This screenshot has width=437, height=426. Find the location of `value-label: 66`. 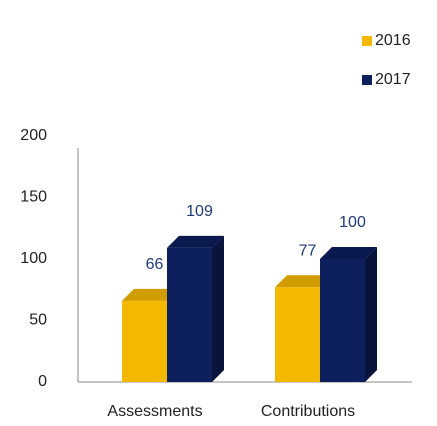

value-label: 66 is located at coordinates (155, 264).